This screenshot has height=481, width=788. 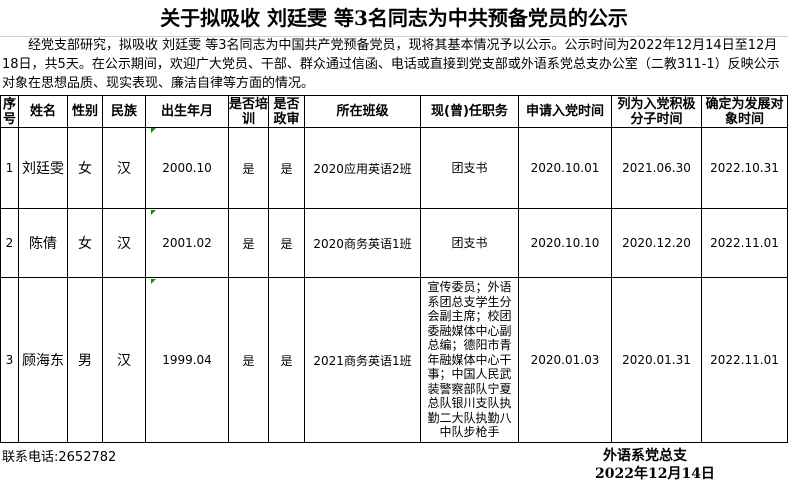 What do you see at coordinates (187, 243) in the screenshot?
I see `table-cell: 2001.02` at bounding box center [187, 243].